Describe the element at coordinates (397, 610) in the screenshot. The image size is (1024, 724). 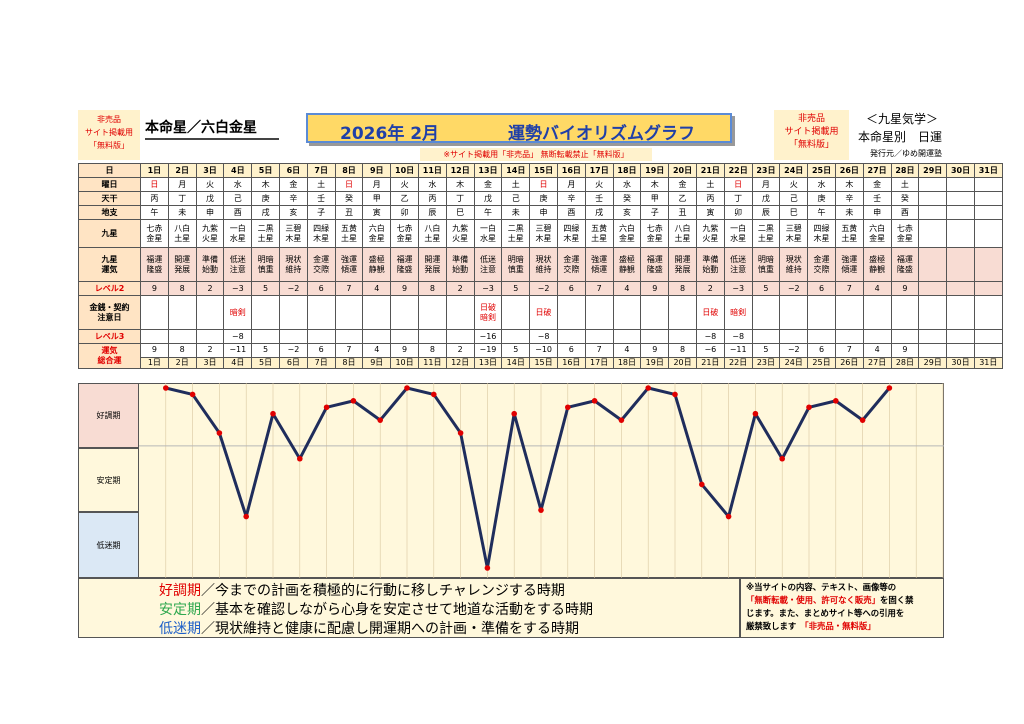
I see `legend-stable-text: ／基本を確認しながら心身を安定させて地道な活動をする時期` at that location.